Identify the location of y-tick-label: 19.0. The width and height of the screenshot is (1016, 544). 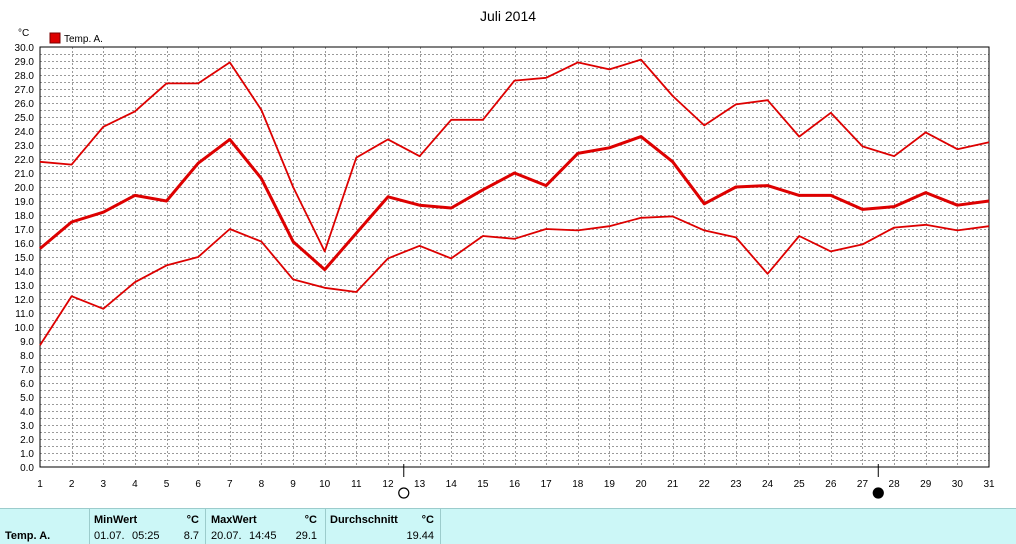
(25, 202).